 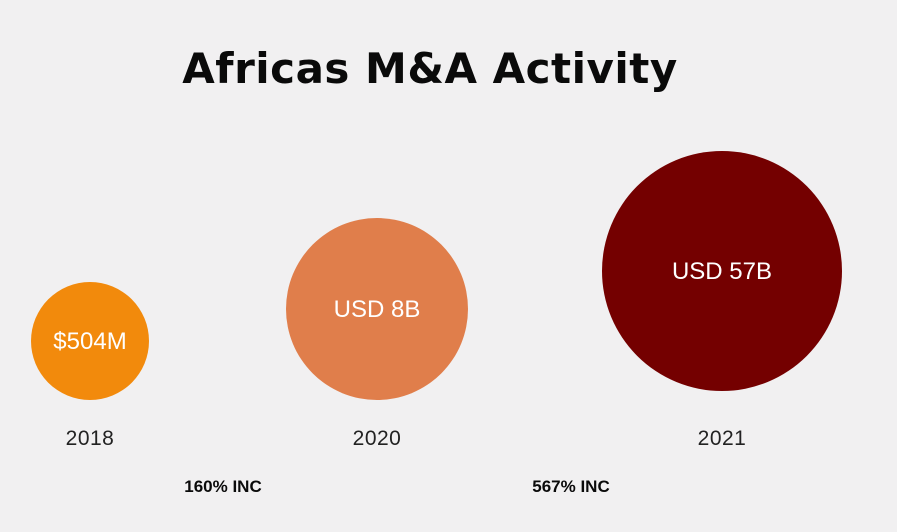 What do you see at coordinates (722, 438) in the screenshot?
I see `year-label-2021: 2021` at bounding box center [722, 438].